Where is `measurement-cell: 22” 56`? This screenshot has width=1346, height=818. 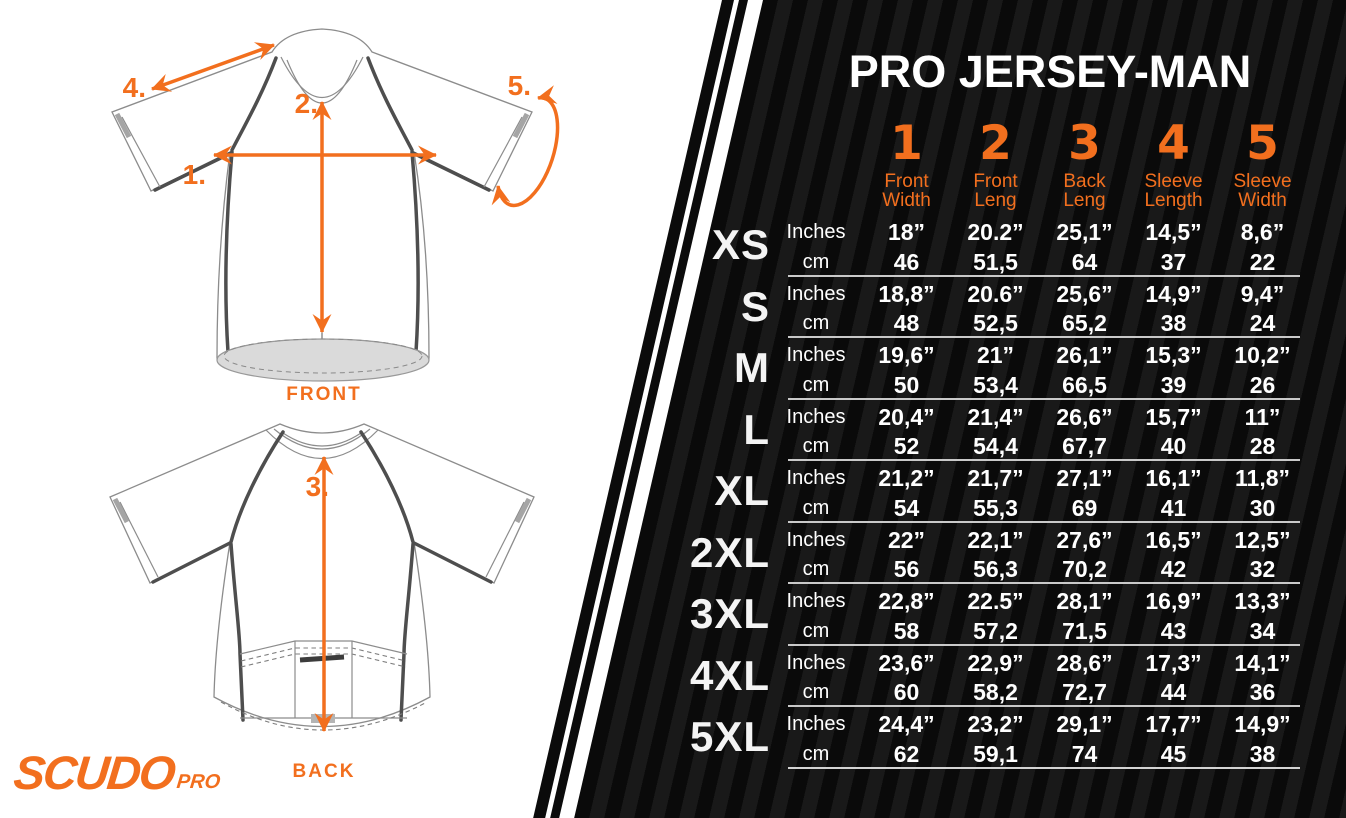 measurement-cell: 22” 56 is located at coordinates (906, 553).